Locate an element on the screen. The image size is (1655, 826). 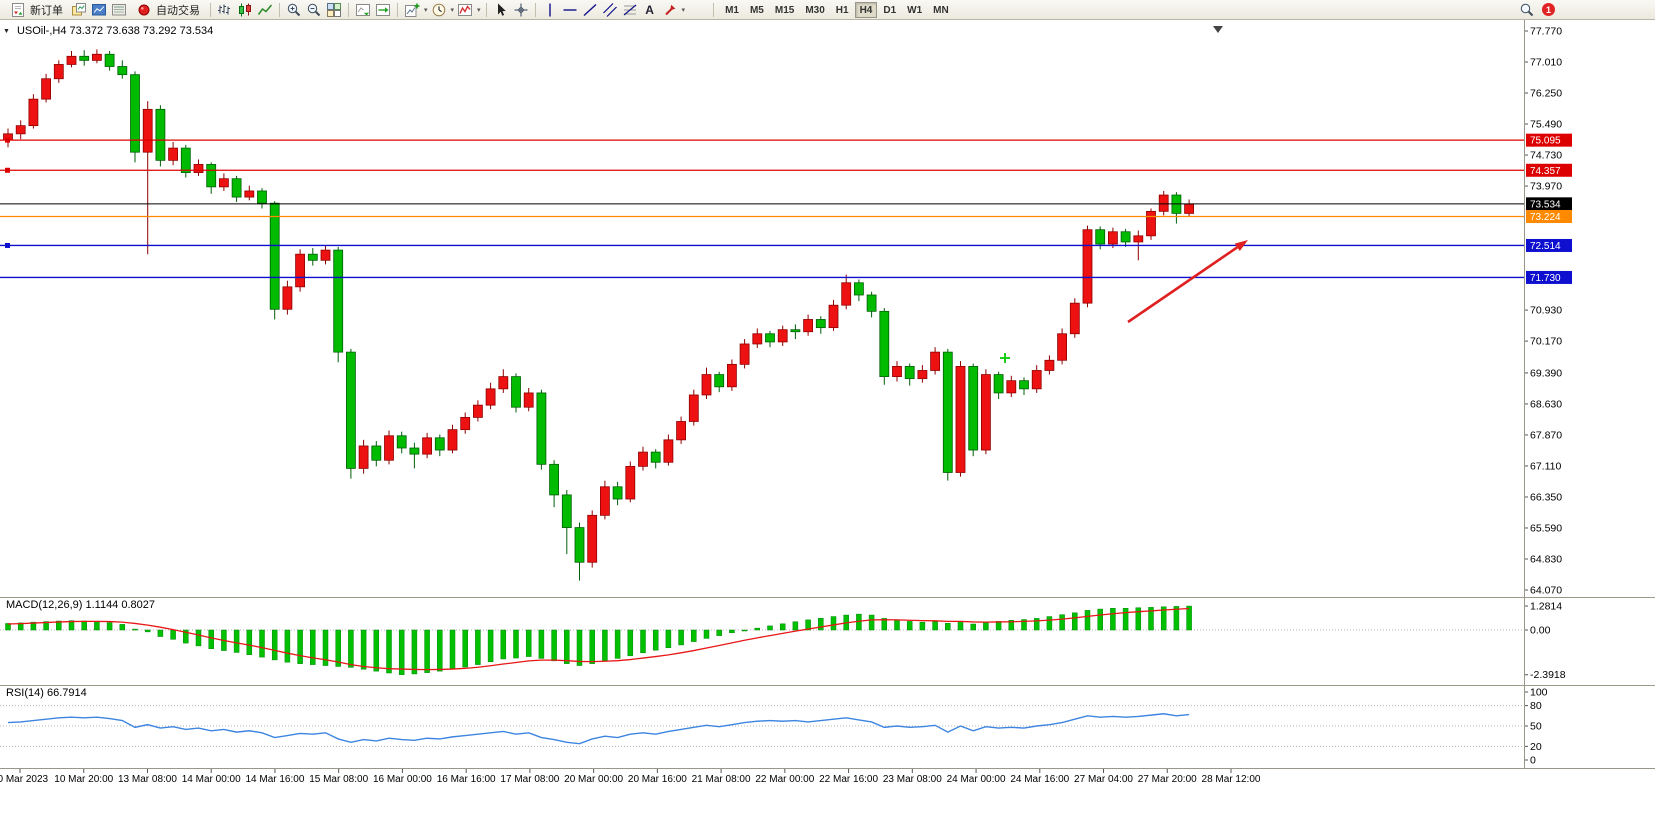
timeframe-button-w1: W1 is located at coordinates (914, 10).